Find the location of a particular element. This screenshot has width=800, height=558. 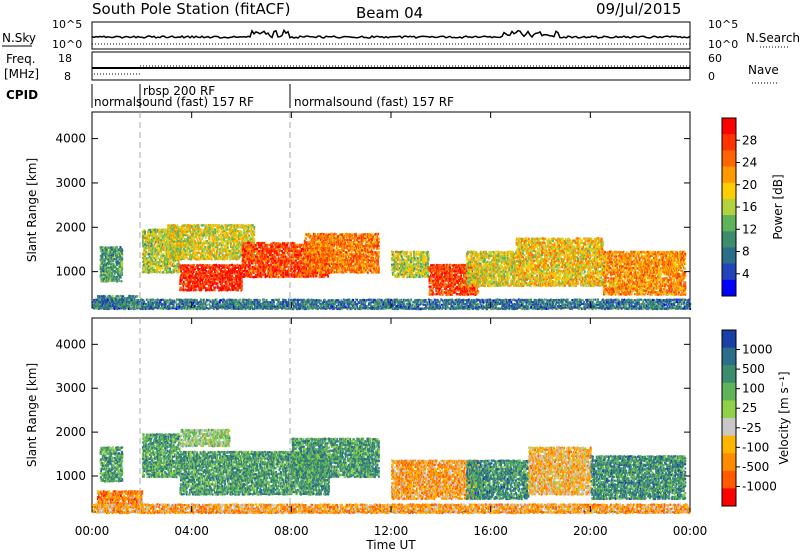

nsearch-label: N.Search is located at coordinates (773, 38).